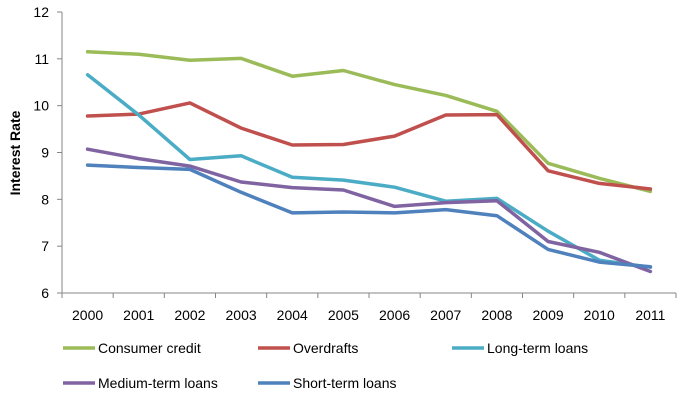 This screenshot has height=397, width=685. I want to click on legend-item-long-term-loans: Long-term loans, so click(520, 348).